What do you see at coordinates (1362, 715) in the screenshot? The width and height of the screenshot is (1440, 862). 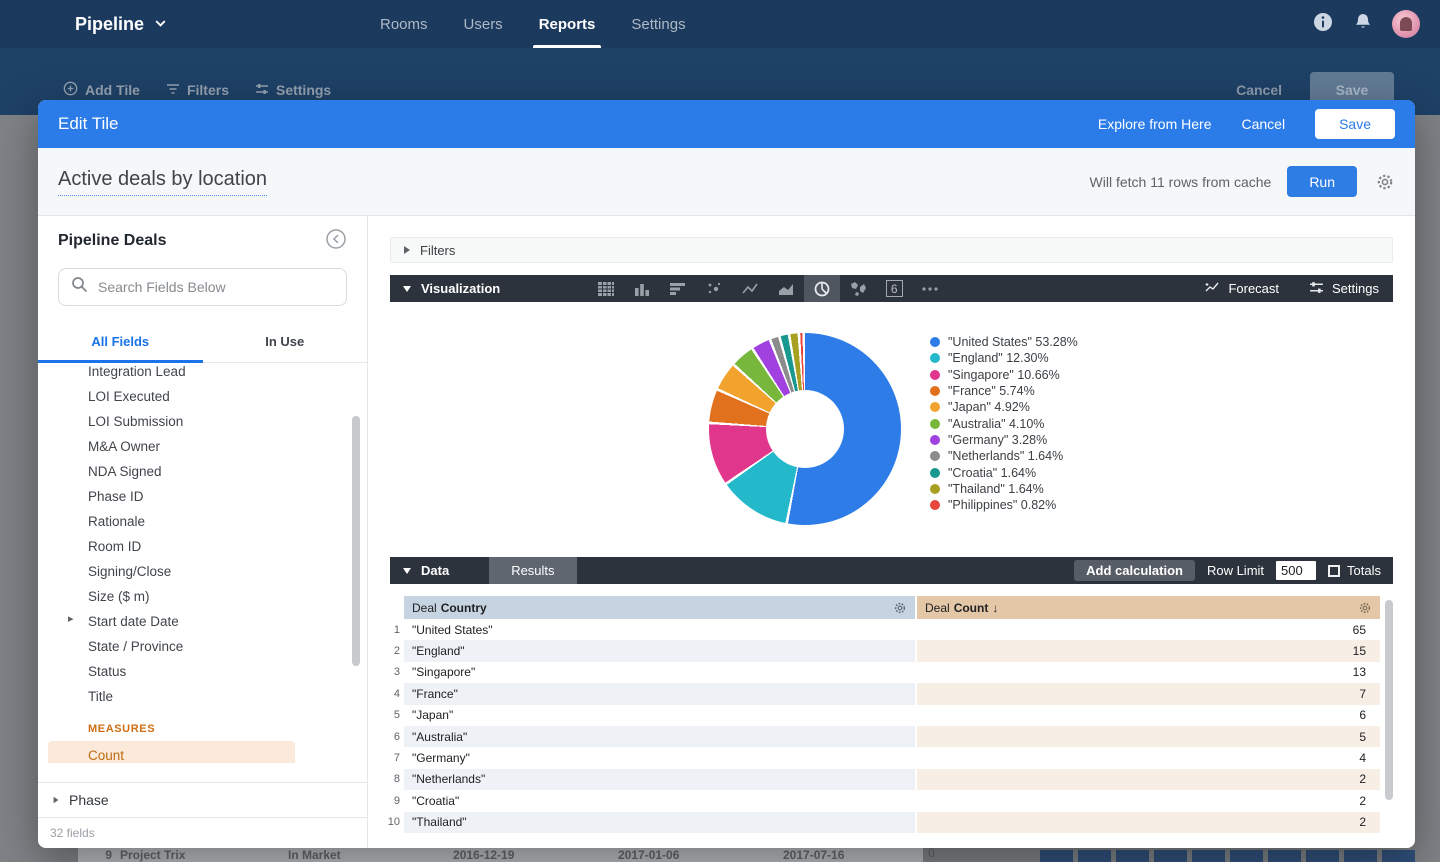 I see `cell-deal-count: 6` at bounding box center [1362, 715].